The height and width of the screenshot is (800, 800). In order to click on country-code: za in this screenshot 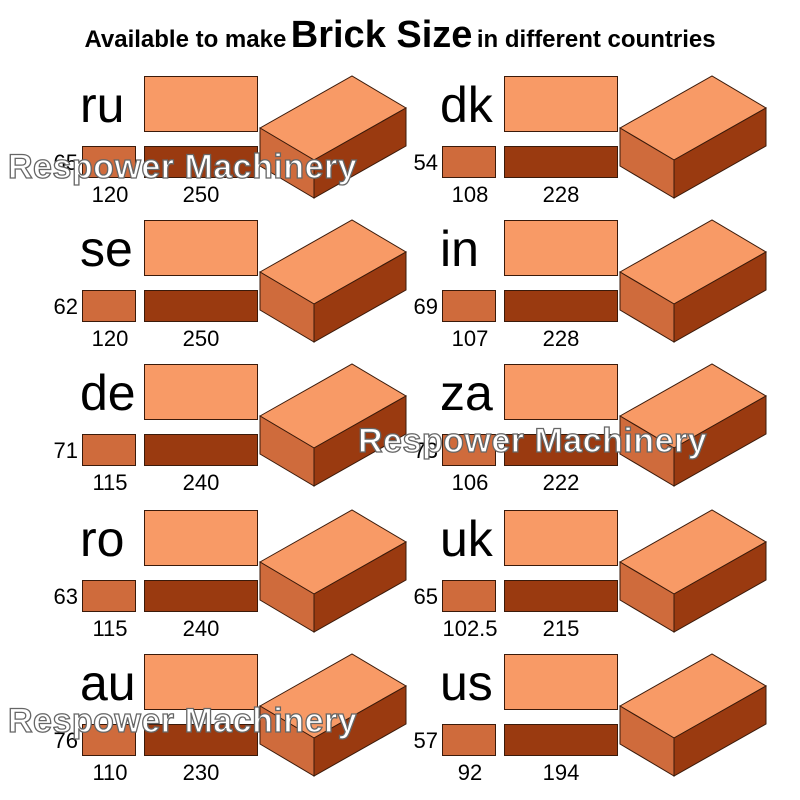, I will do `click(466, 393)`.